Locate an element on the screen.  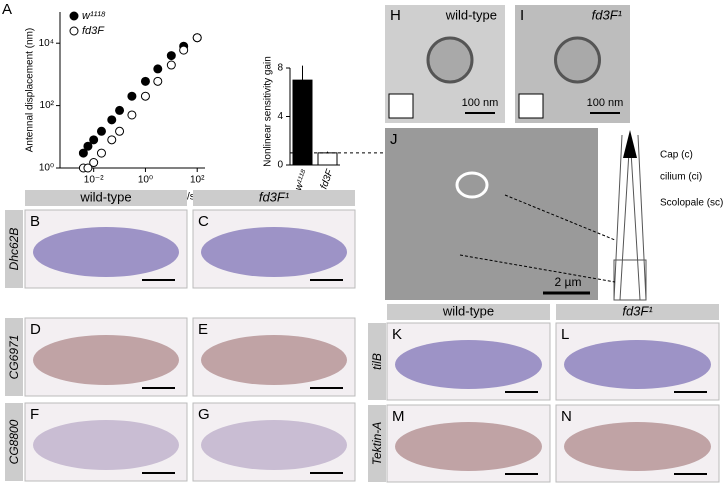
diagram-label: Cap (c) is located at coordinates (676, 155).